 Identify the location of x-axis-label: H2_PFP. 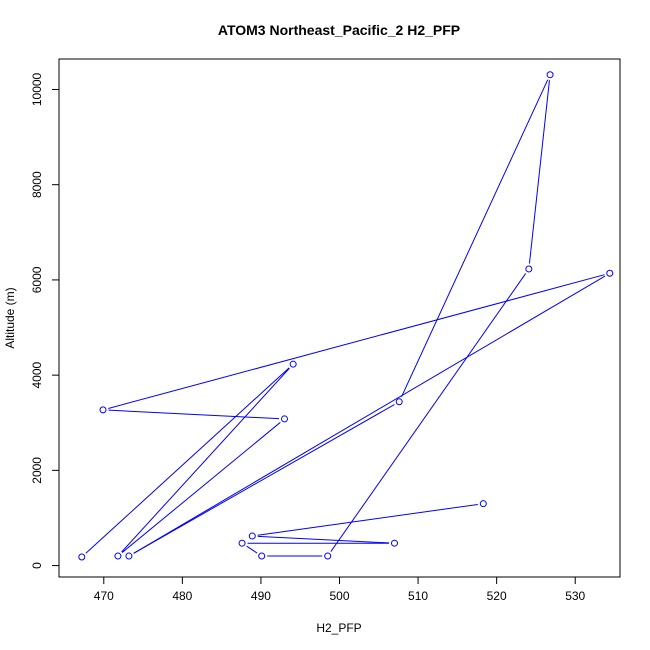
(338, 628).